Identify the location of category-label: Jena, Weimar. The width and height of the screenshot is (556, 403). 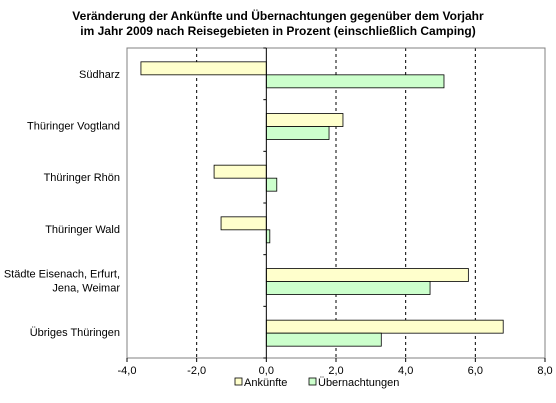
(86, 289).